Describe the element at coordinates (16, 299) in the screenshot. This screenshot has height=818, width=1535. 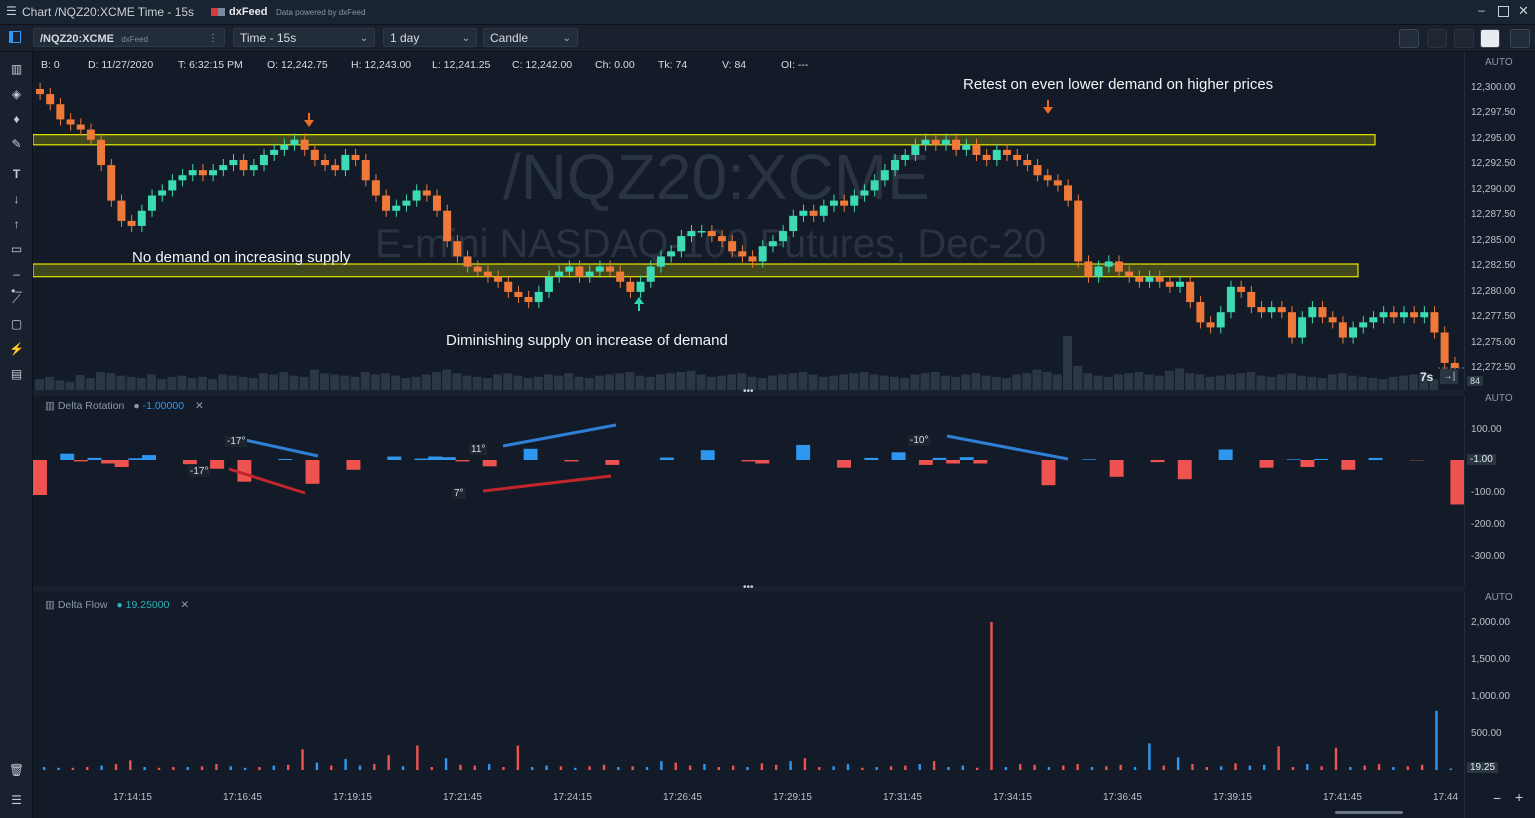
I see `trend-line-icon: ⟋` at that location.